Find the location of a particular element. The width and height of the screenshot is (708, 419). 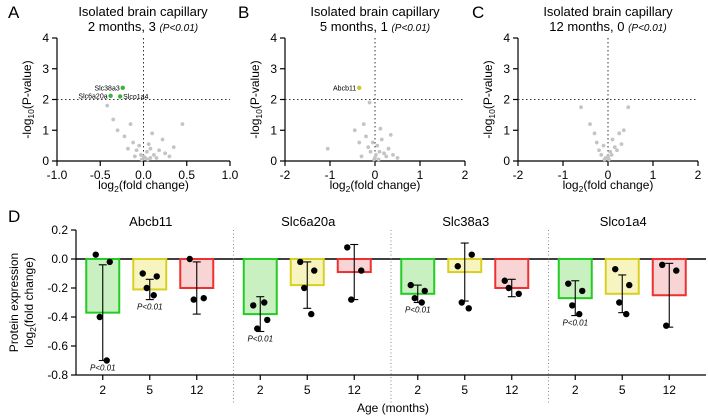

y-tick-label: 1 is located at coordinates (273, 130).